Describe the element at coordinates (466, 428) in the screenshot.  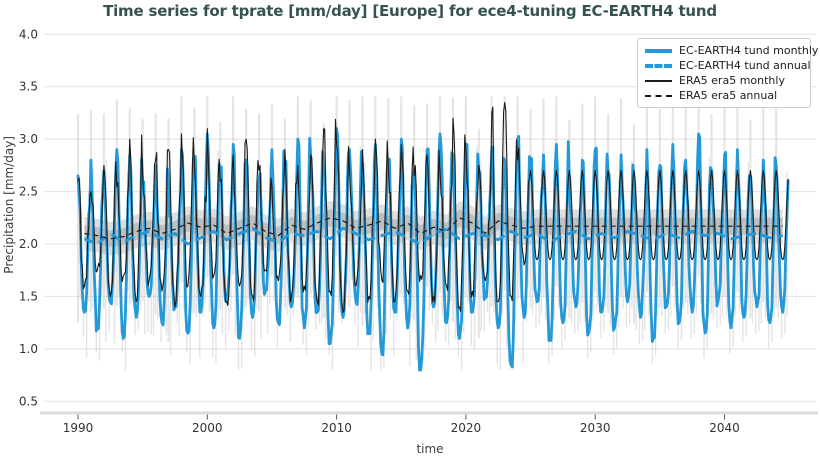
I see `x-tick-label: 2020` at that location.